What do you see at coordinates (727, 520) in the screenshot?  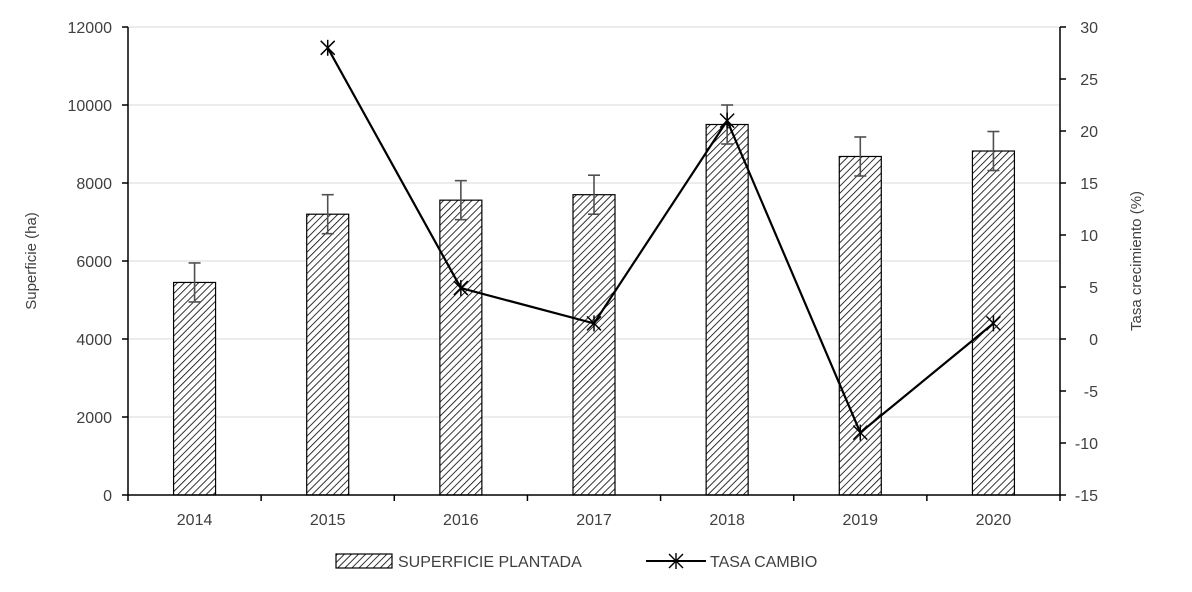 I see `x-tick-label: 2018` at bounding box center [727, 520].